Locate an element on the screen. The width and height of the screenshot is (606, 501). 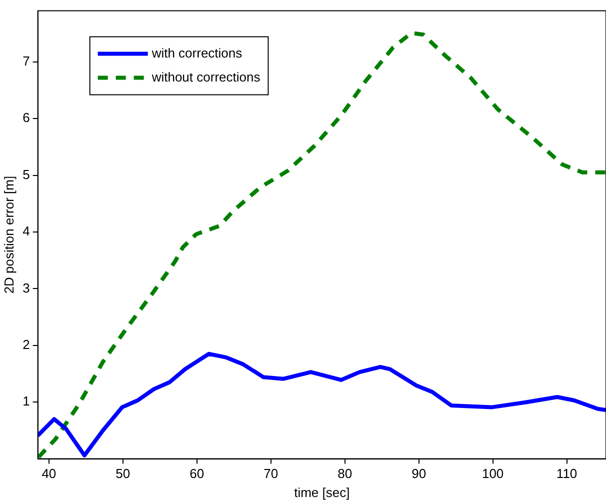
y-tick-label: 7 is located at coordinates (26, 60).